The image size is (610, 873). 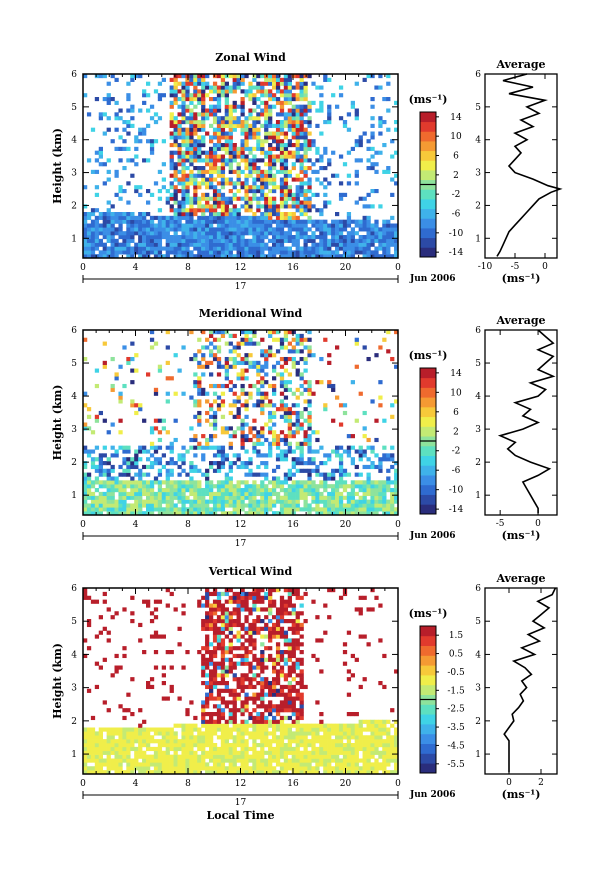 I want to click on colorbar-segment, so click(x=428, y=489).